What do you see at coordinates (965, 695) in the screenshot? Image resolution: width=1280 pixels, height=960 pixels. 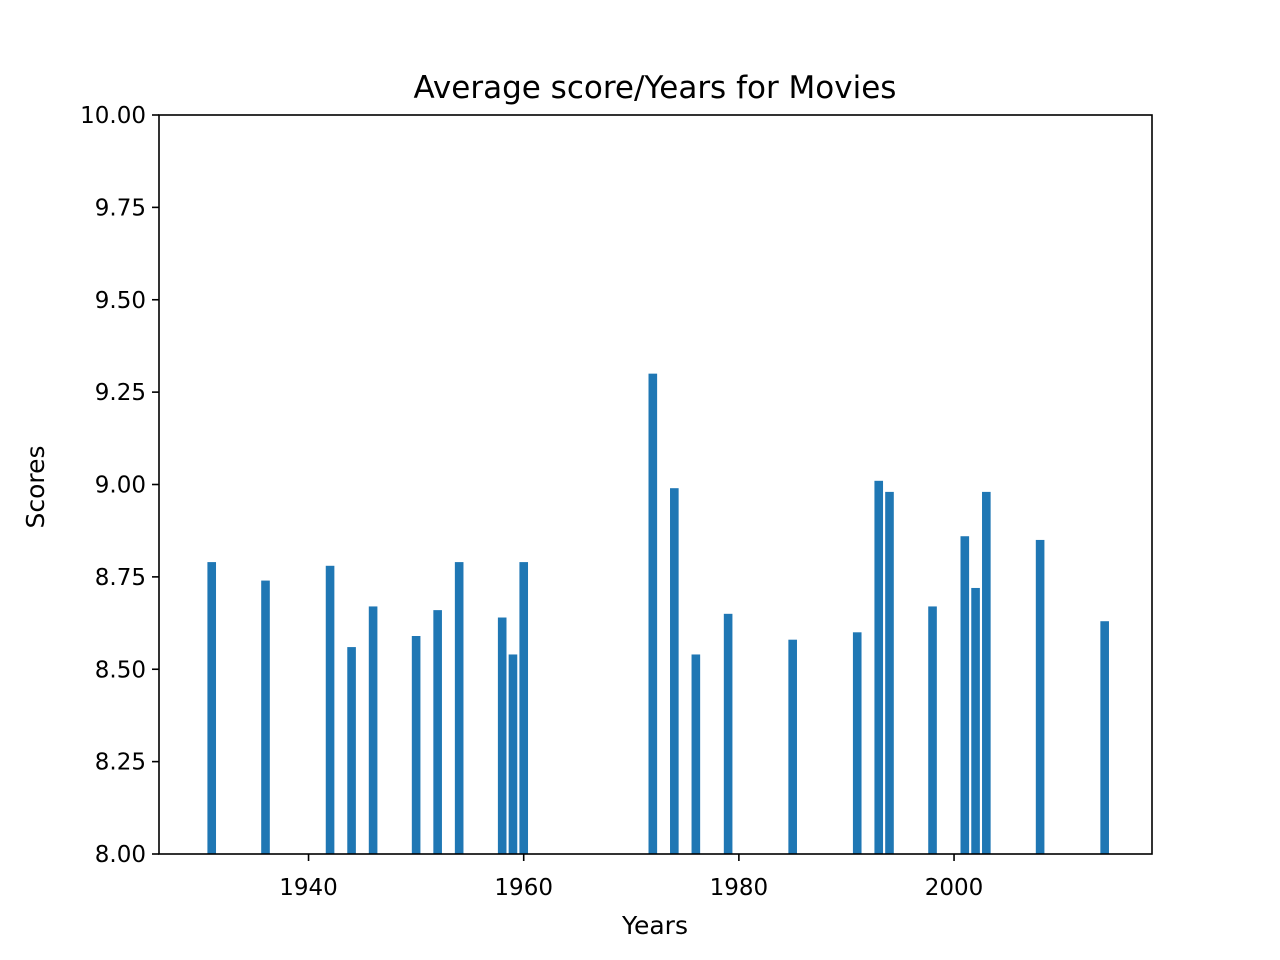 I see `bar-2001` at bounding box center [965, 695].